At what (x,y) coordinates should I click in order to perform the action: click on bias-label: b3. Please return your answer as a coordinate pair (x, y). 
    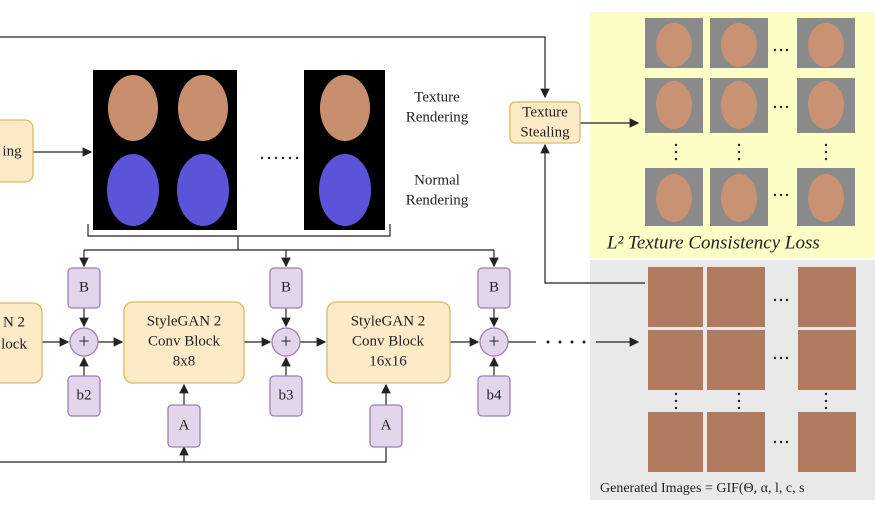
    Looking at the image, I should click on (286, 395).